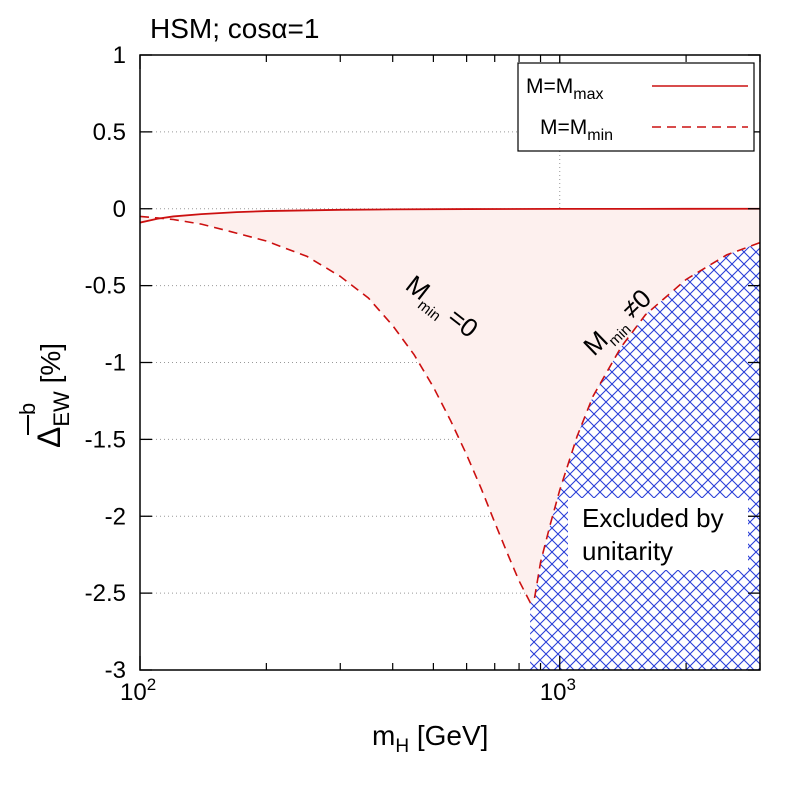 The width and height of the screenshot is (800, 800). I want to click on legend-label-min-base: M=M, so click(563, 127).